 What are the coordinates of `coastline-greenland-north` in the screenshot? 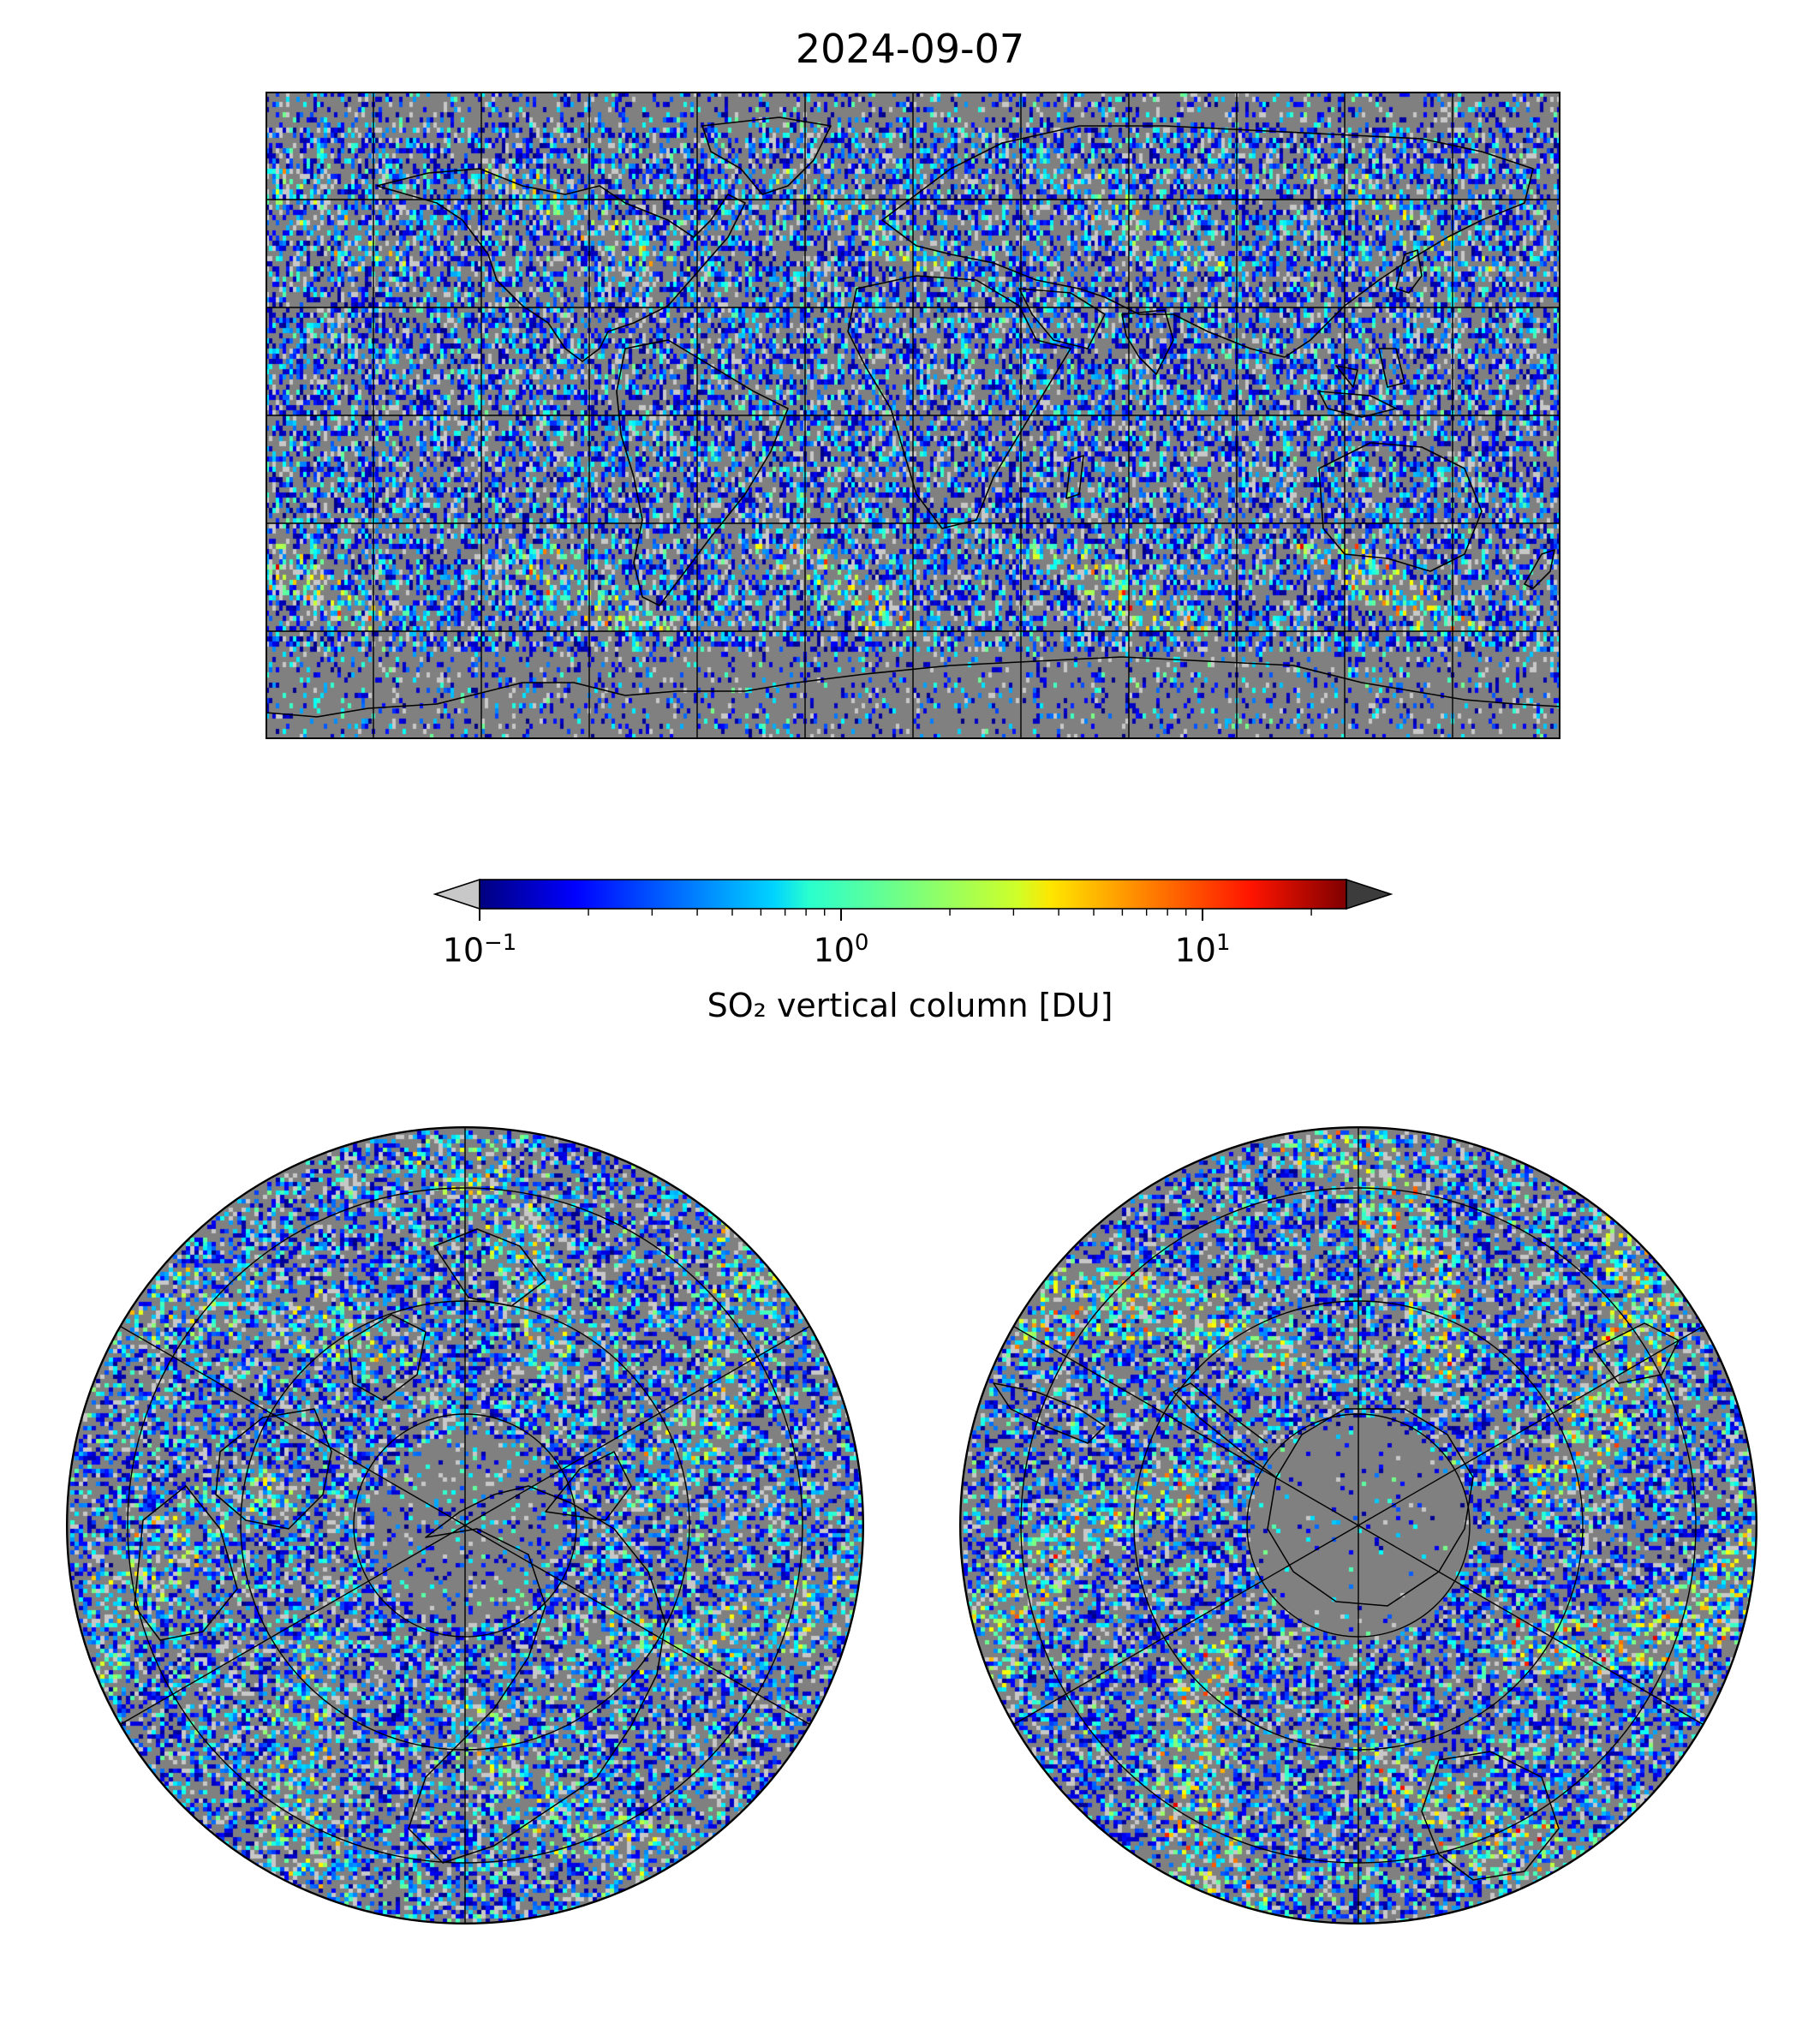 It's located at (388, 1357).